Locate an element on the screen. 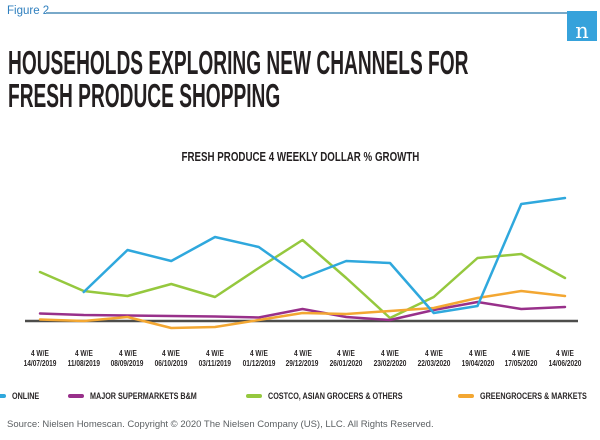  x-tick-label: 4 W/E 06/10/2019 is located at coordinates (171, 358).